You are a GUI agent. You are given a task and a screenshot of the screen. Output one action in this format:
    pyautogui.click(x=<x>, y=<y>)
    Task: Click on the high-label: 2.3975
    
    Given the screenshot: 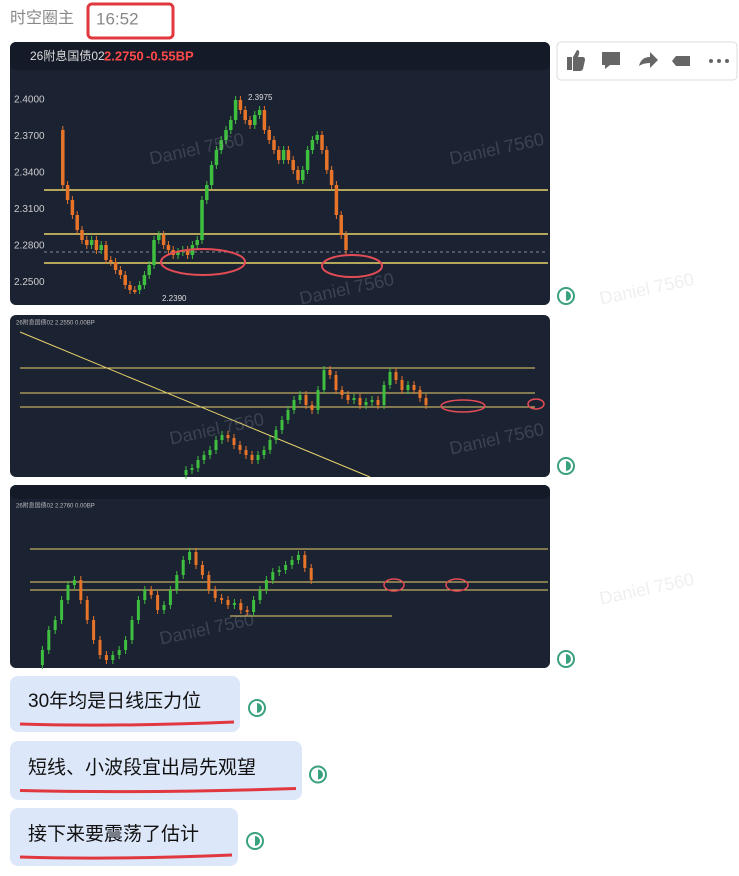 What is the action you would take?
    pyautogui.click(x=260, y=97)
    